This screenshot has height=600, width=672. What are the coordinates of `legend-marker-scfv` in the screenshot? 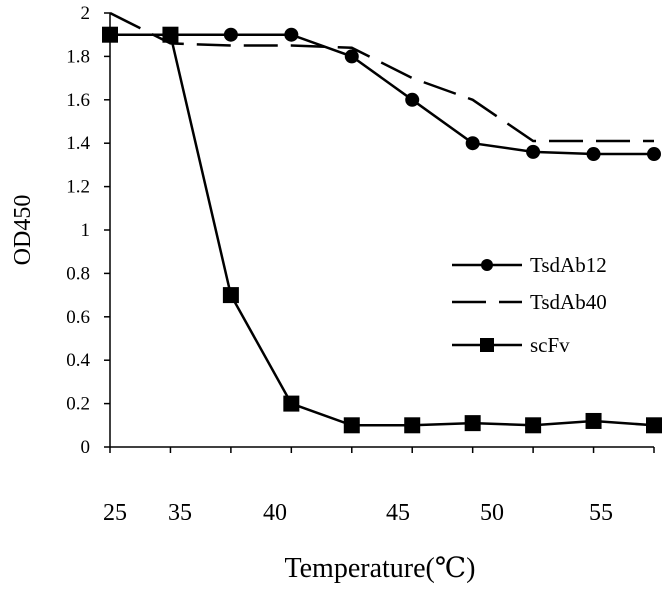 It's located at (487, 345).